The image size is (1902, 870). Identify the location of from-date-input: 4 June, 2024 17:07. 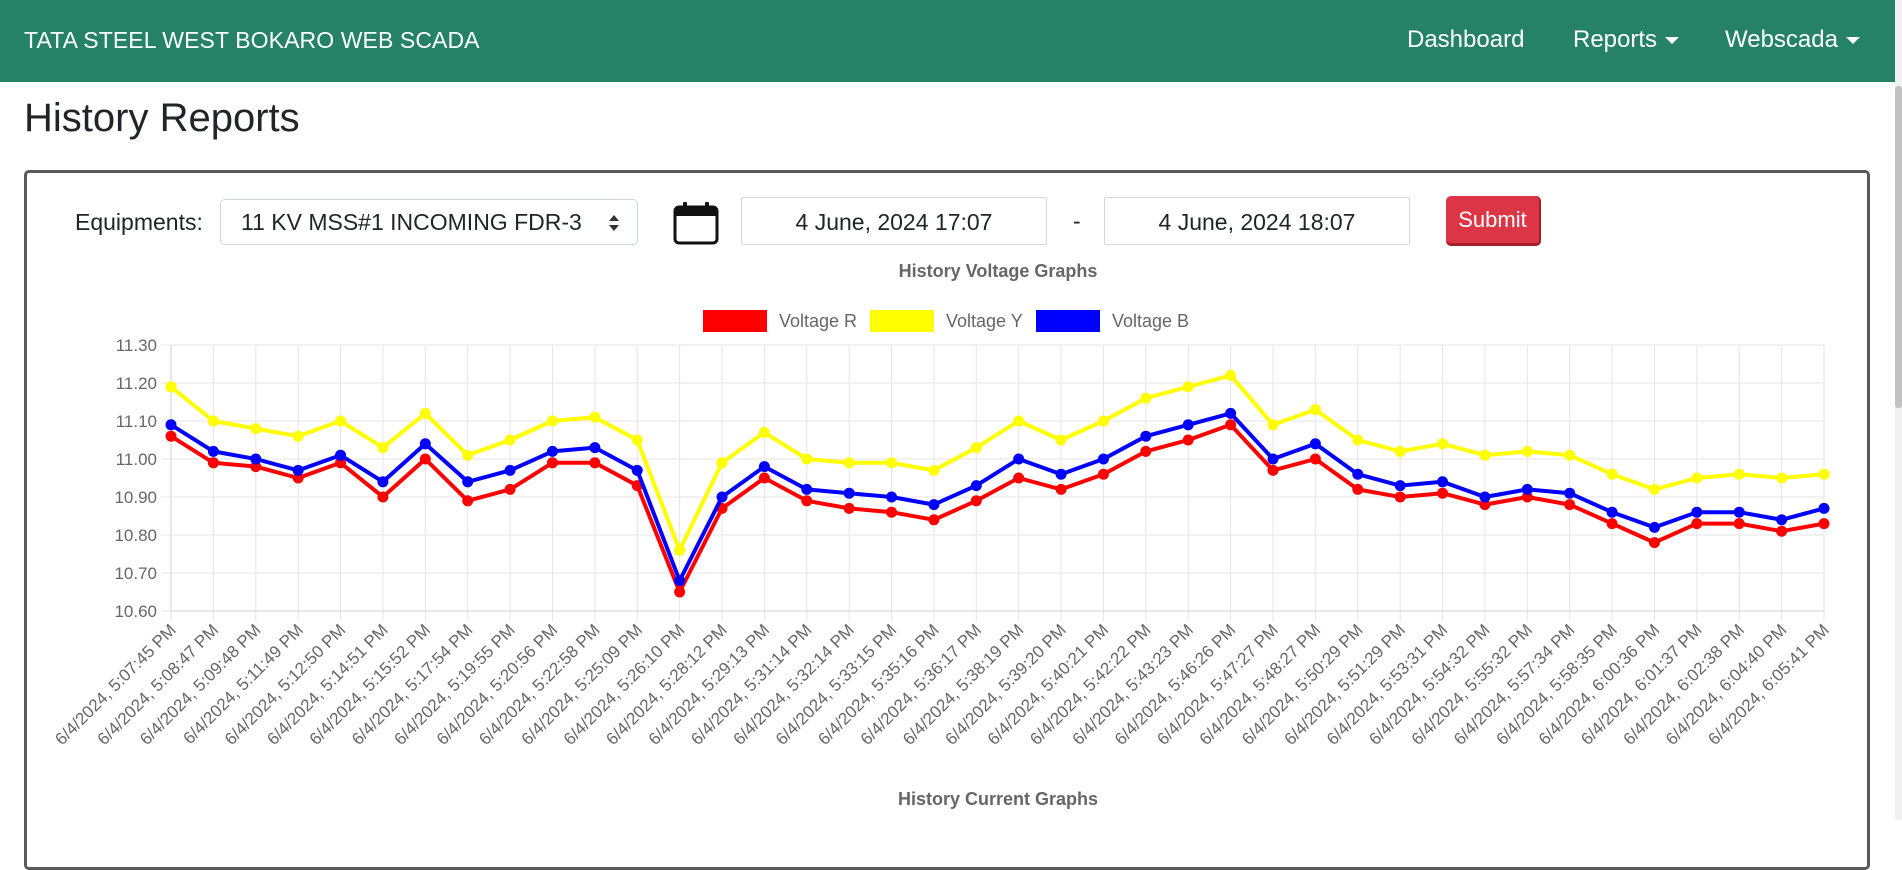
(894, 221).